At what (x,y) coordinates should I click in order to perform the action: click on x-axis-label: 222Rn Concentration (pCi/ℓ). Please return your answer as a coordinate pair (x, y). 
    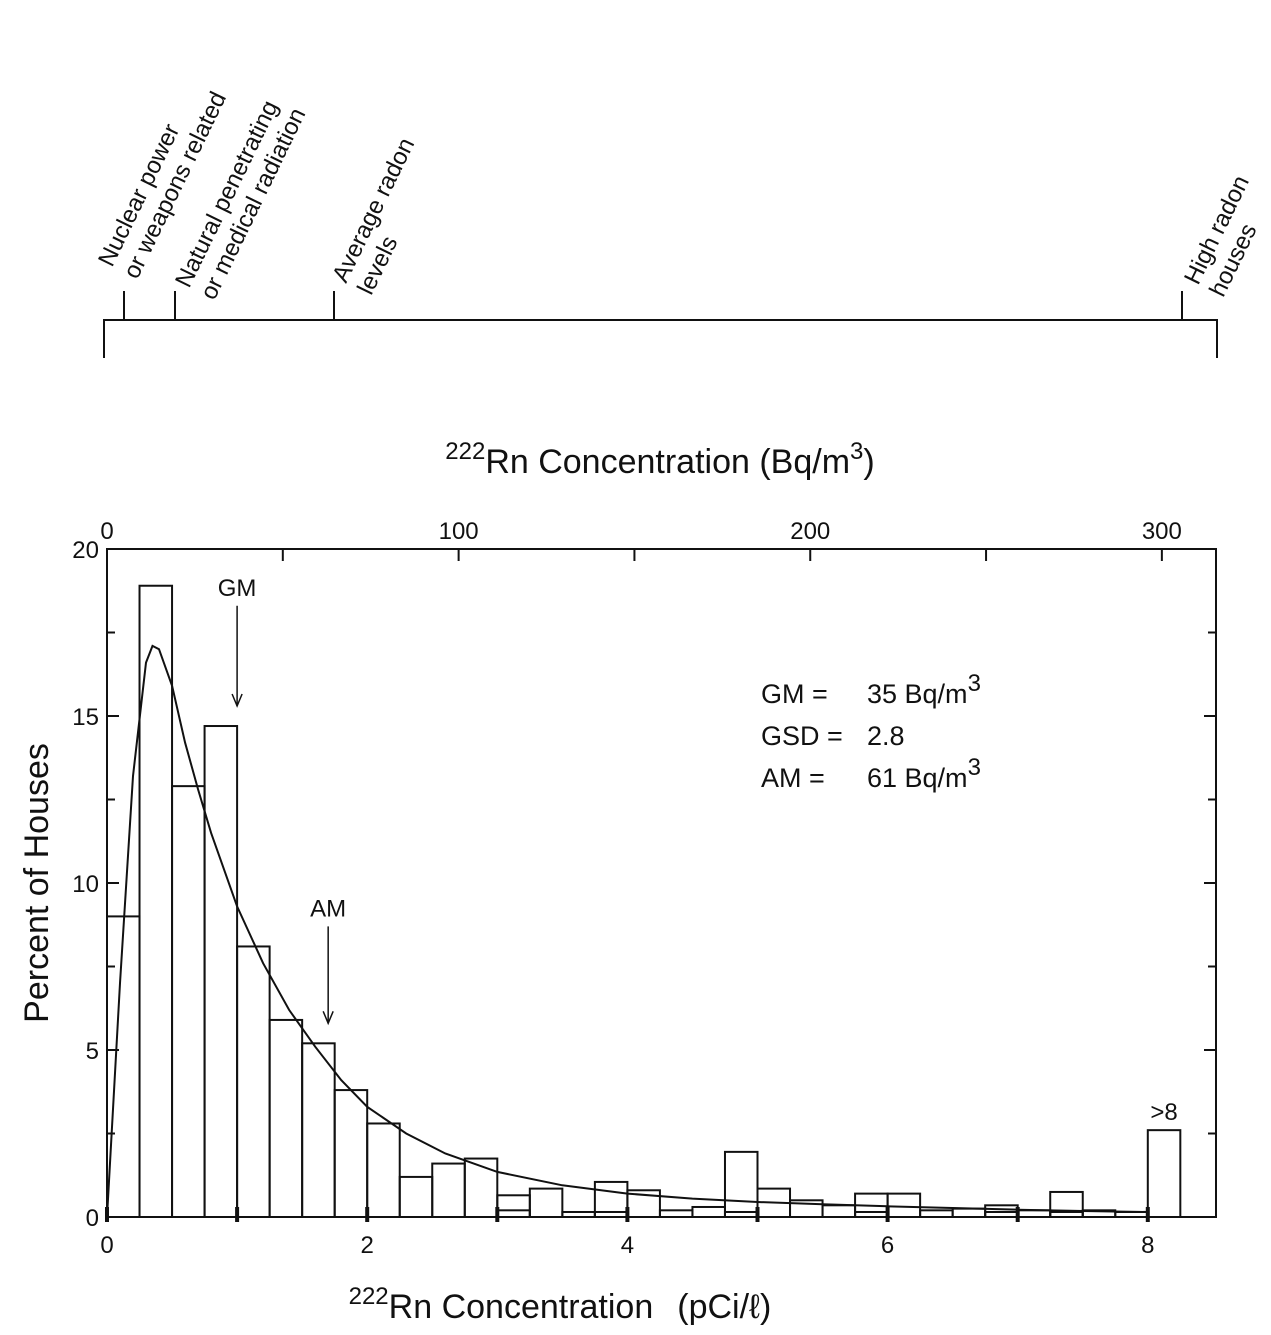
    Looking at the image, I should click on (560, 1304).